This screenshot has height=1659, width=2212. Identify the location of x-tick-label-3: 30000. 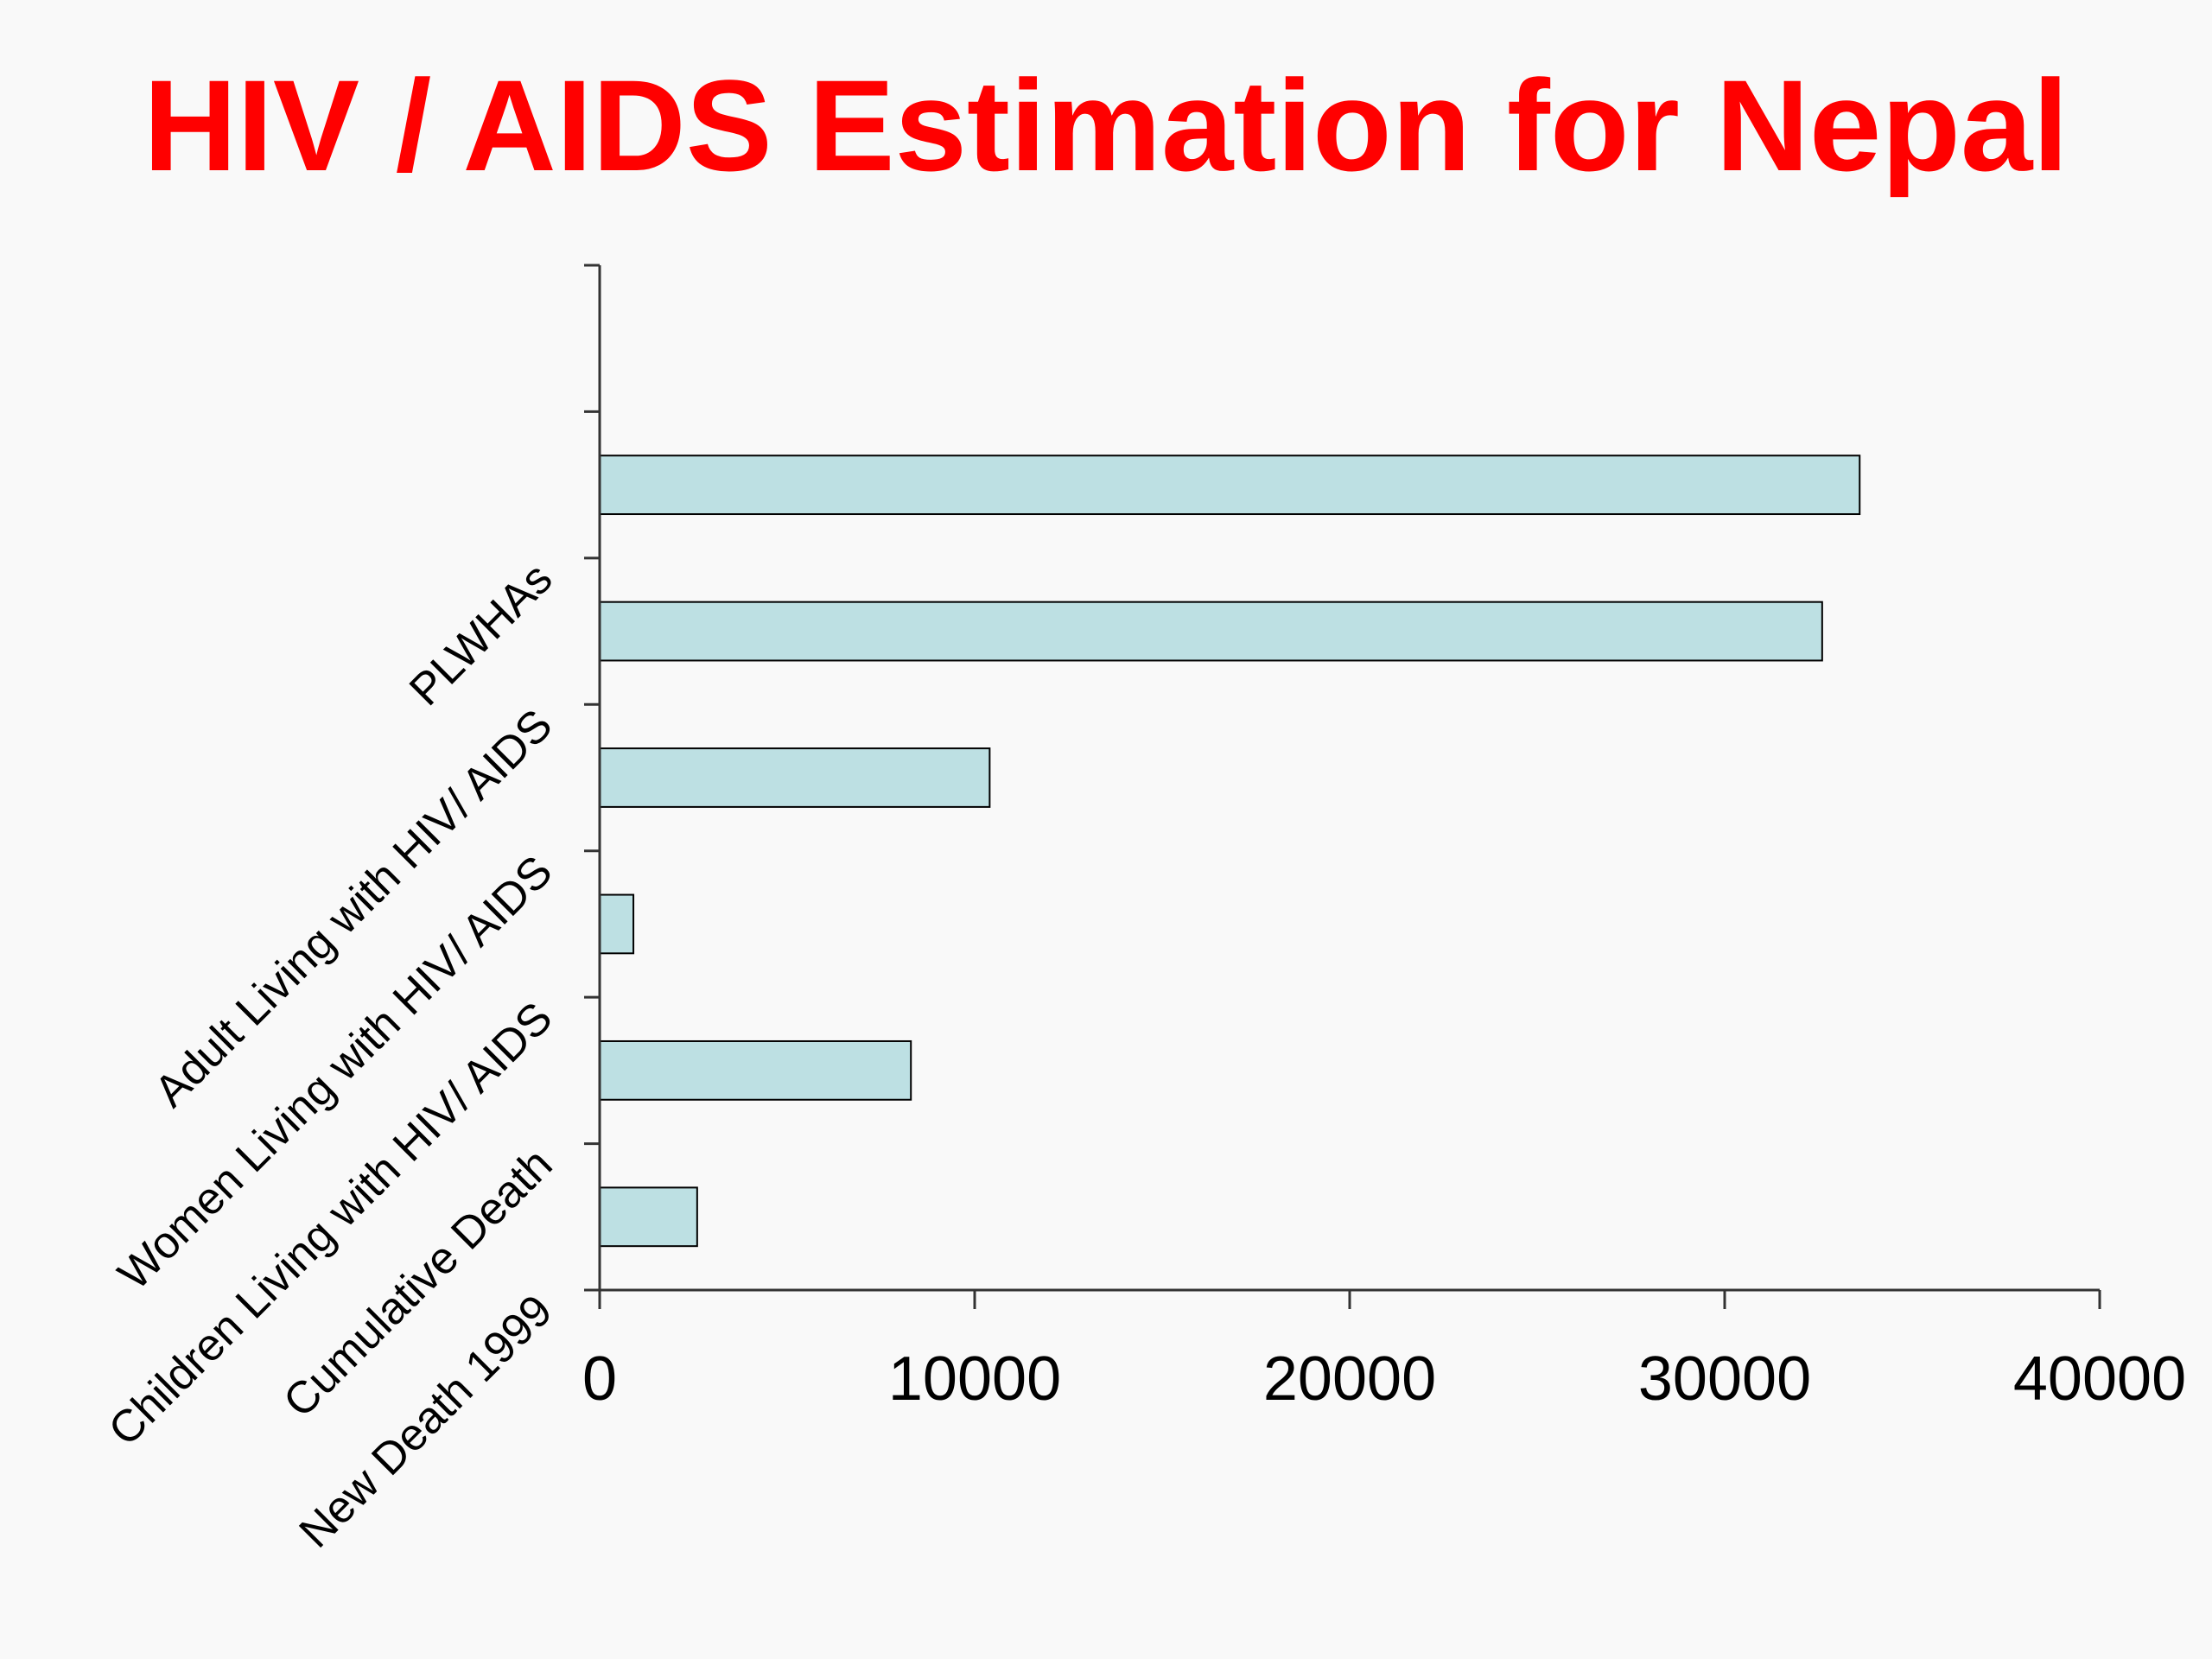
(1724, 1379).